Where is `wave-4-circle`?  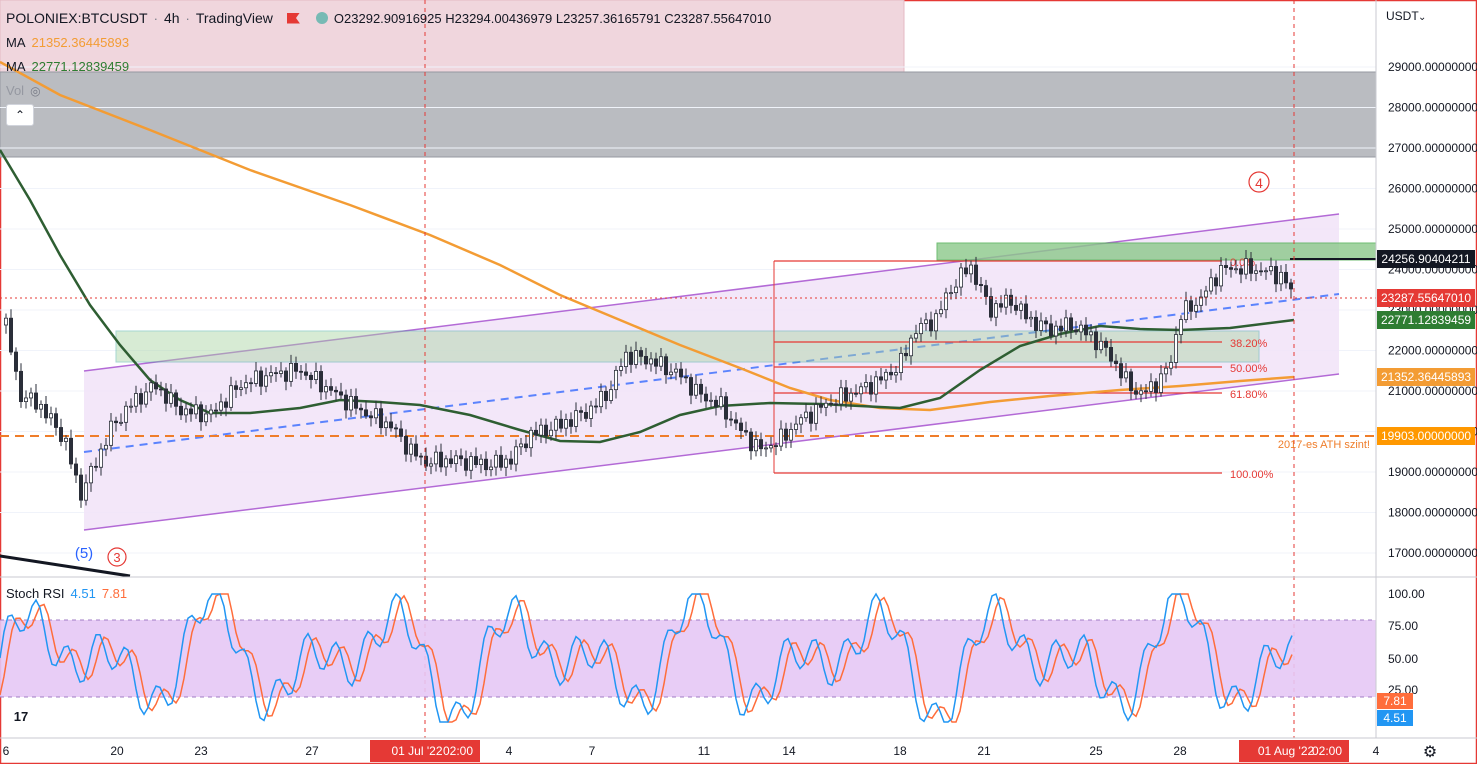
wave-4-circle is located at coordinates (1259, 182).